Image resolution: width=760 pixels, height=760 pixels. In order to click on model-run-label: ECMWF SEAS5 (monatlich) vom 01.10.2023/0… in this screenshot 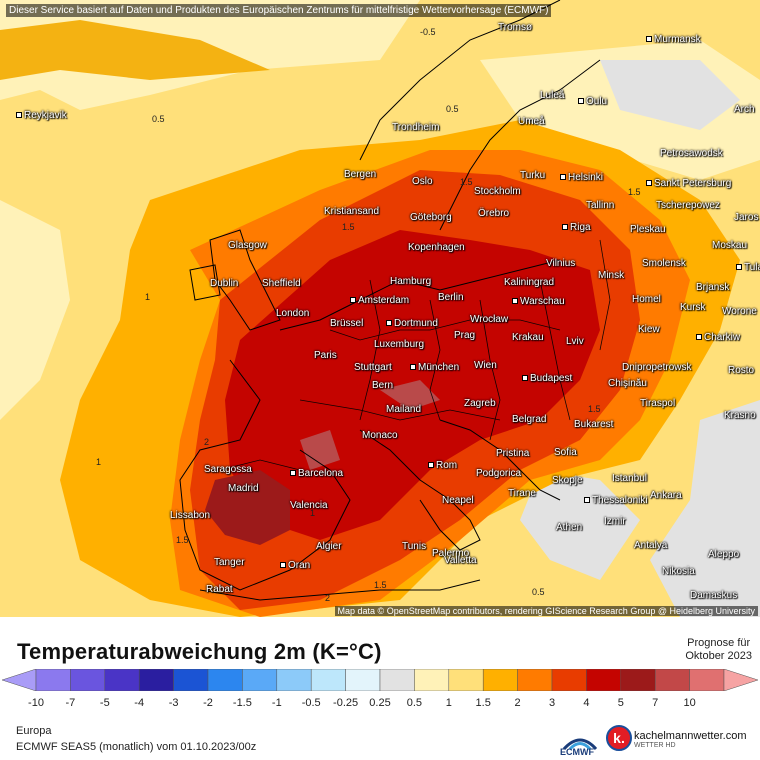, I will do `click(136, 747)`.